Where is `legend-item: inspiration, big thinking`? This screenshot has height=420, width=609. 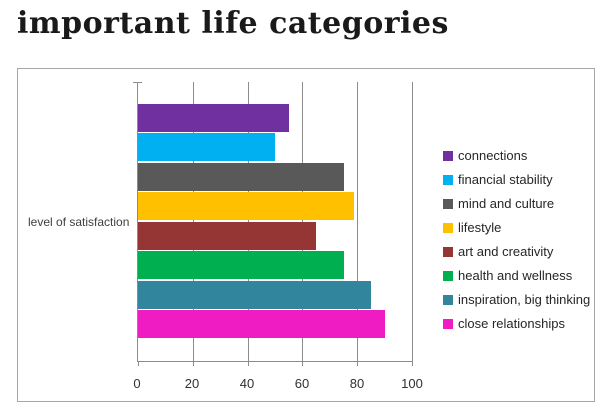 legend-item: inspiration, big thinking is located at coordinates (516, 299).